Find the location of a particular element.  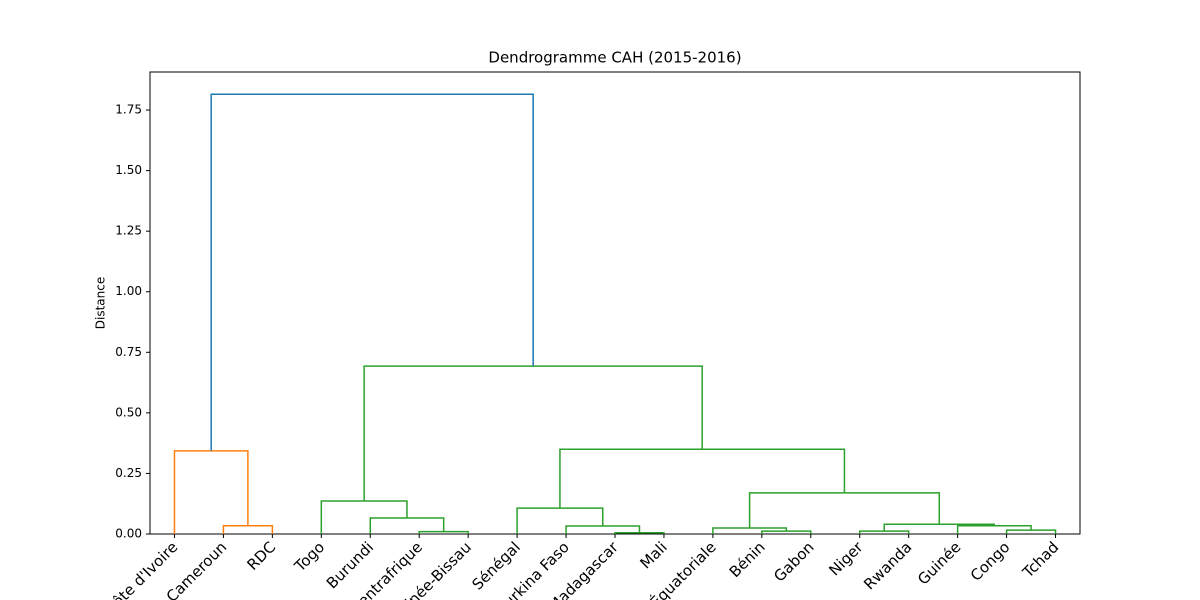

leaf-label: Guinée is located at coordinates (939, 563).